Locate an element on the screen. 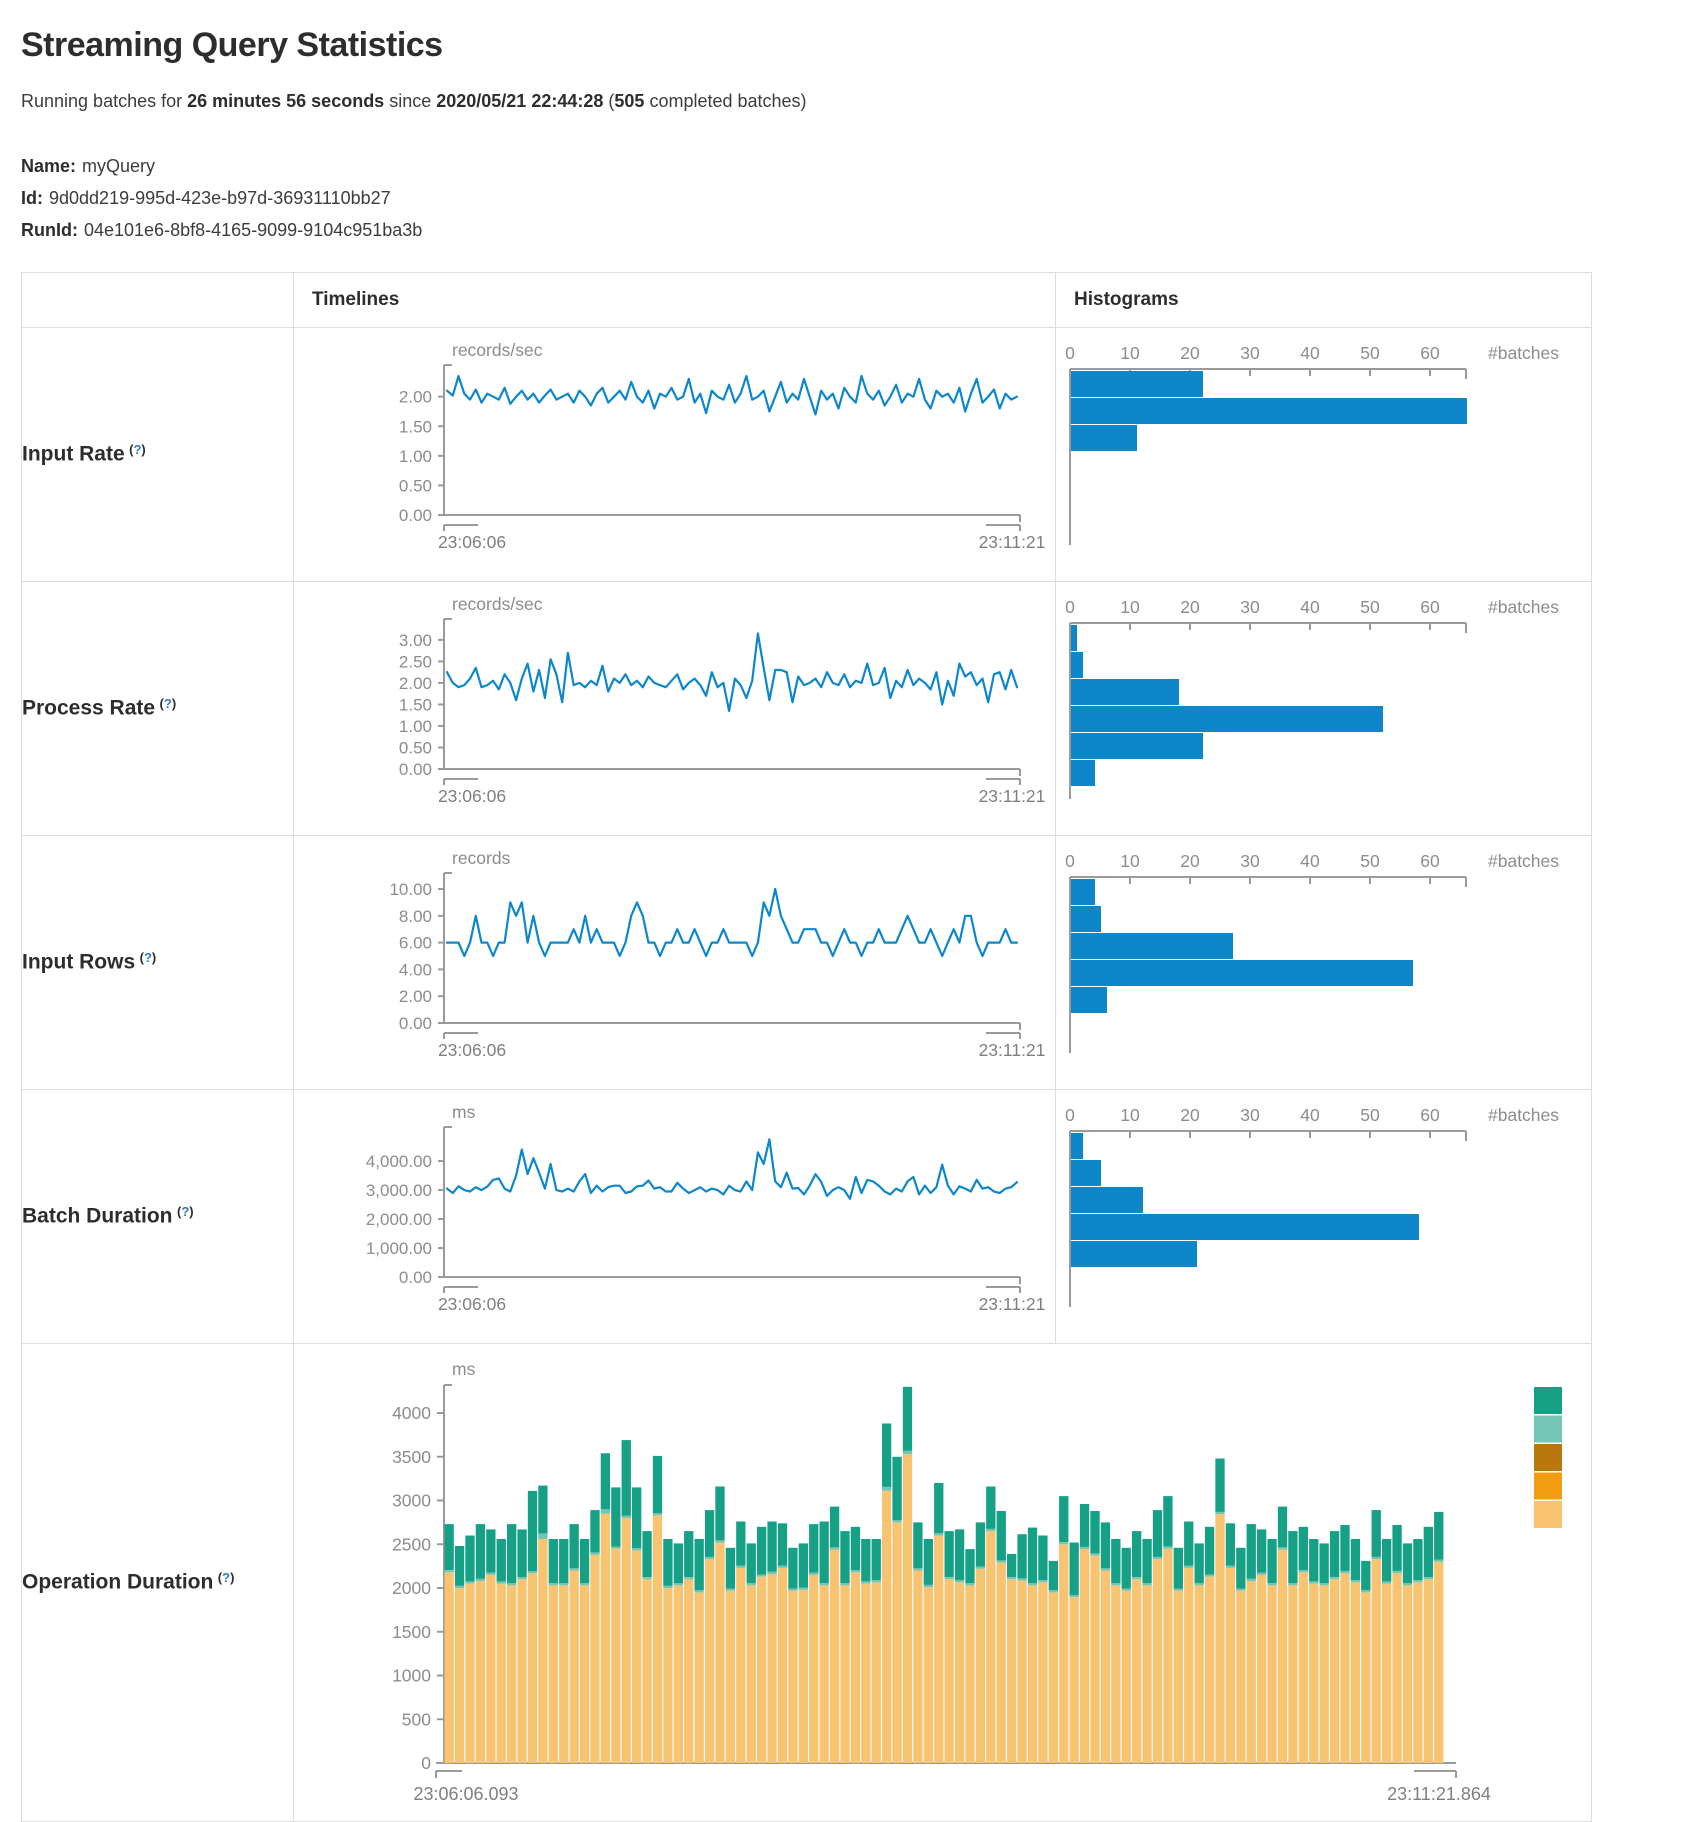 This screenshot has height=1822, width=1693. start-time: 2020/05/21 22:44:28 is located at coordinates (520, 101).